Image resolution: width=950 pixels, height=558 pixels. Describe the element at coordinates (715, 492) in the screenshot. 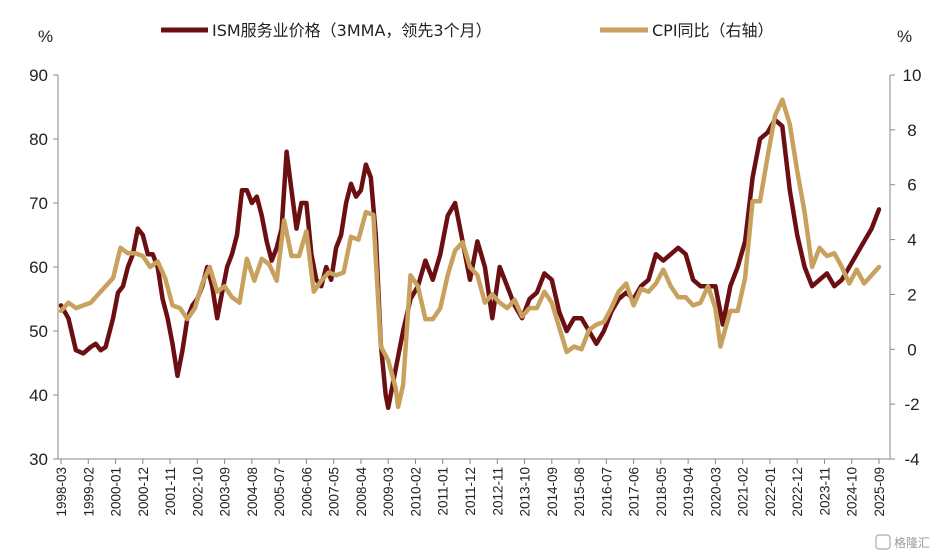

I see `x-tick-label: 2020-03` at that location.